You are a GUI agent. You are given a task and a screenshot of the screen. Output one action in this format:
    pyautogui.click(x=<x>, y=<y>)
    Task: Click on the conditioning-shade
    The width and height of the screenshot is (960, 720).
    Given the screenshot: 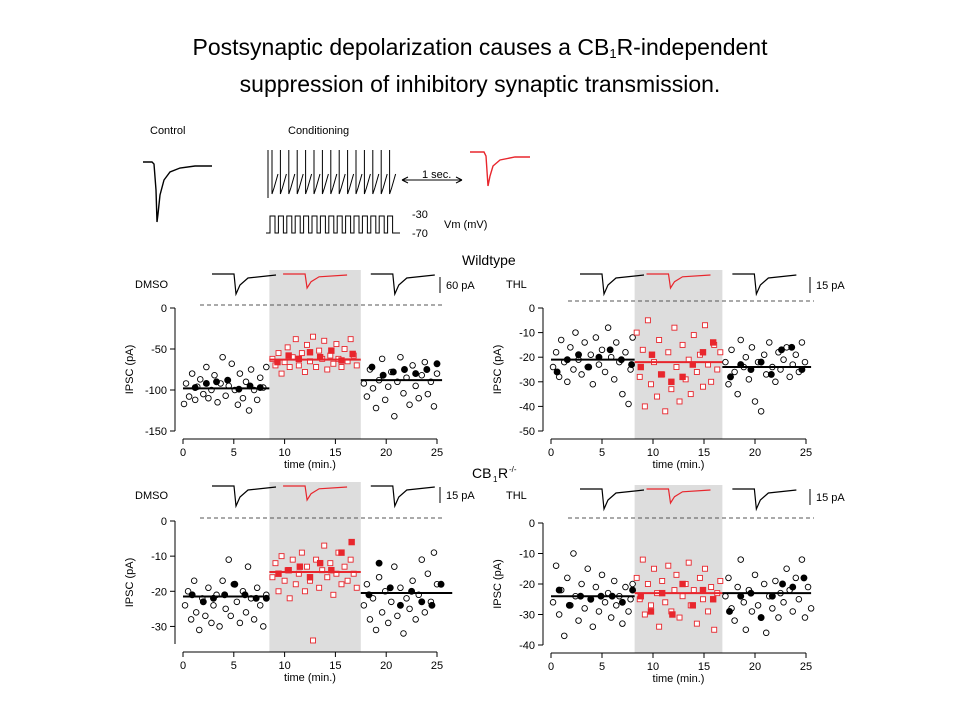 What is the action you would take?
    pyautogui.click(x=678, y=569)
    